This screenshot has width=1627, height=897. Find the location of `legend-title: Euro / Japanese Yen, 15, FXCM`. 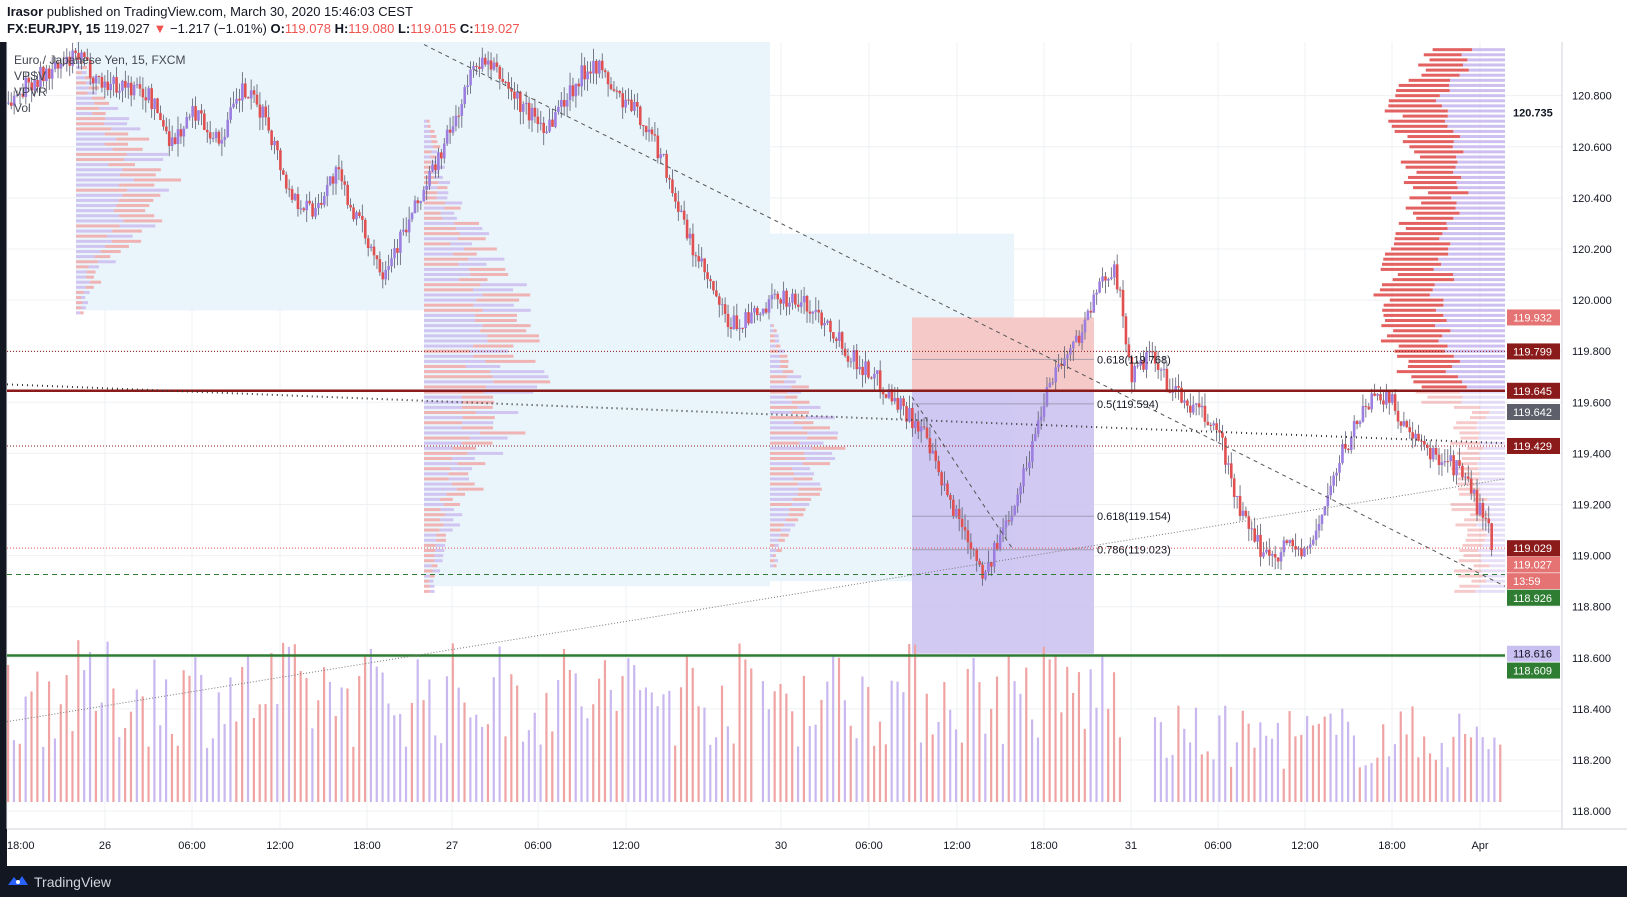

legend-title: Euro / Japanese Yen, 15, FXCM is located at coordinates (100, 60).